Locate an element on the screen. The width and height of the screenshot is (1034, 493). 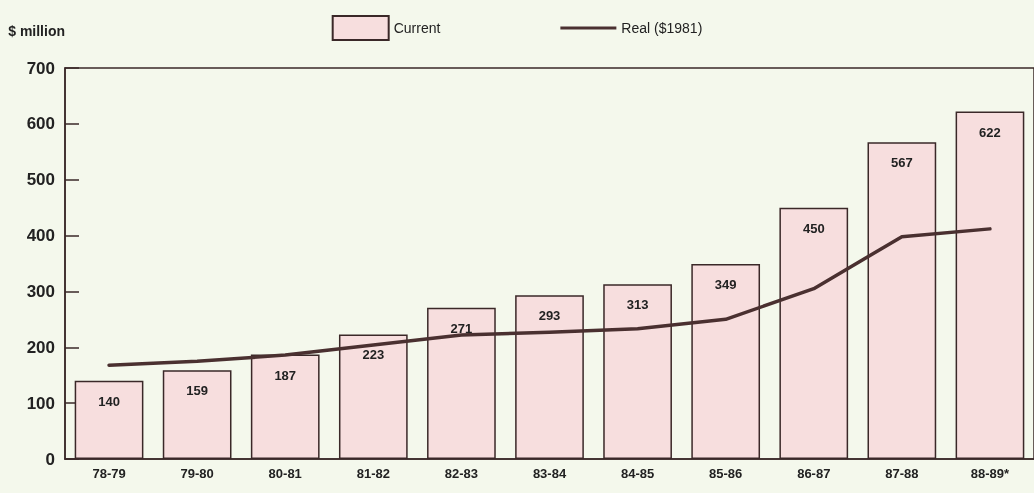
data-label: 271 is located at coordinates (461, 328).